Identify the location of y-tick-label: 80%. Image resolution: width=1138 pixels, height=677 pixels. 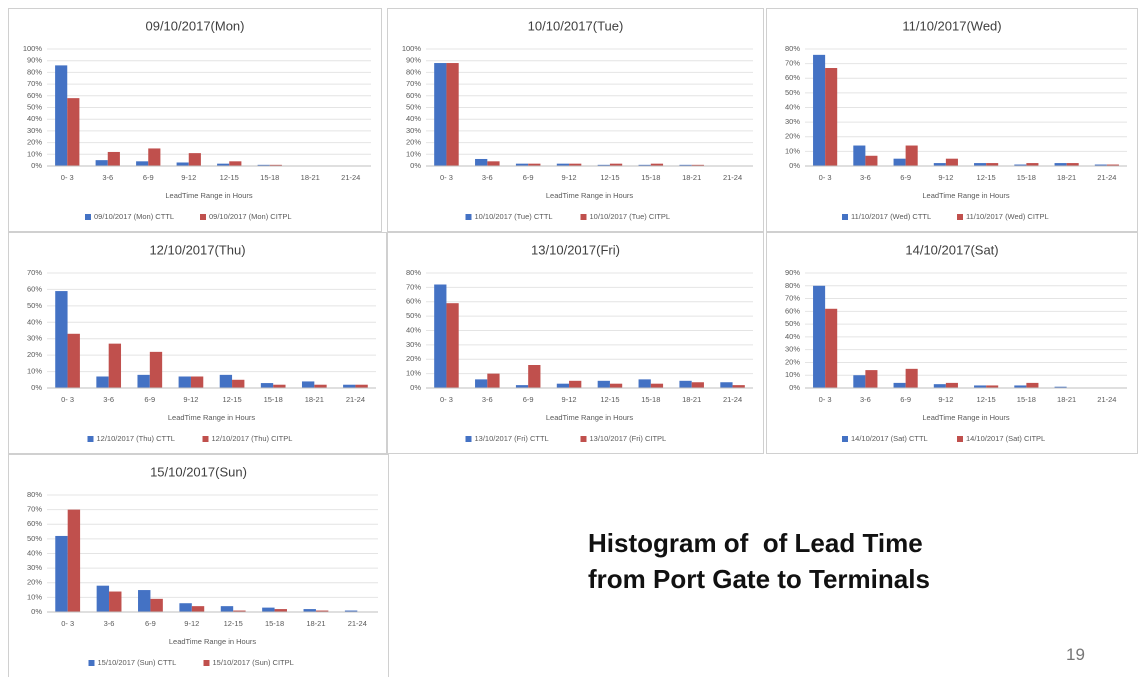
(413, 272).